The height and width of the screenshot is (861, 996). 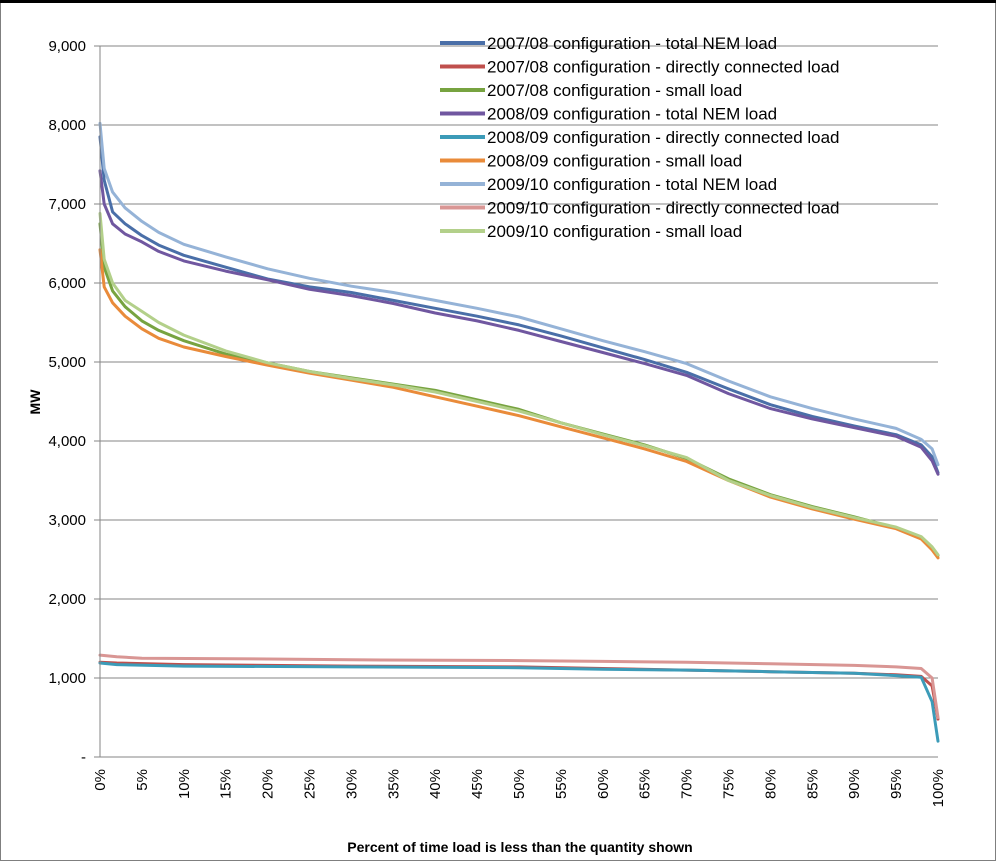 What do you see at coordinates (351, 784) in the screenshot?
I see `x-tick-label: 30%` at bounding box center [351, 784].